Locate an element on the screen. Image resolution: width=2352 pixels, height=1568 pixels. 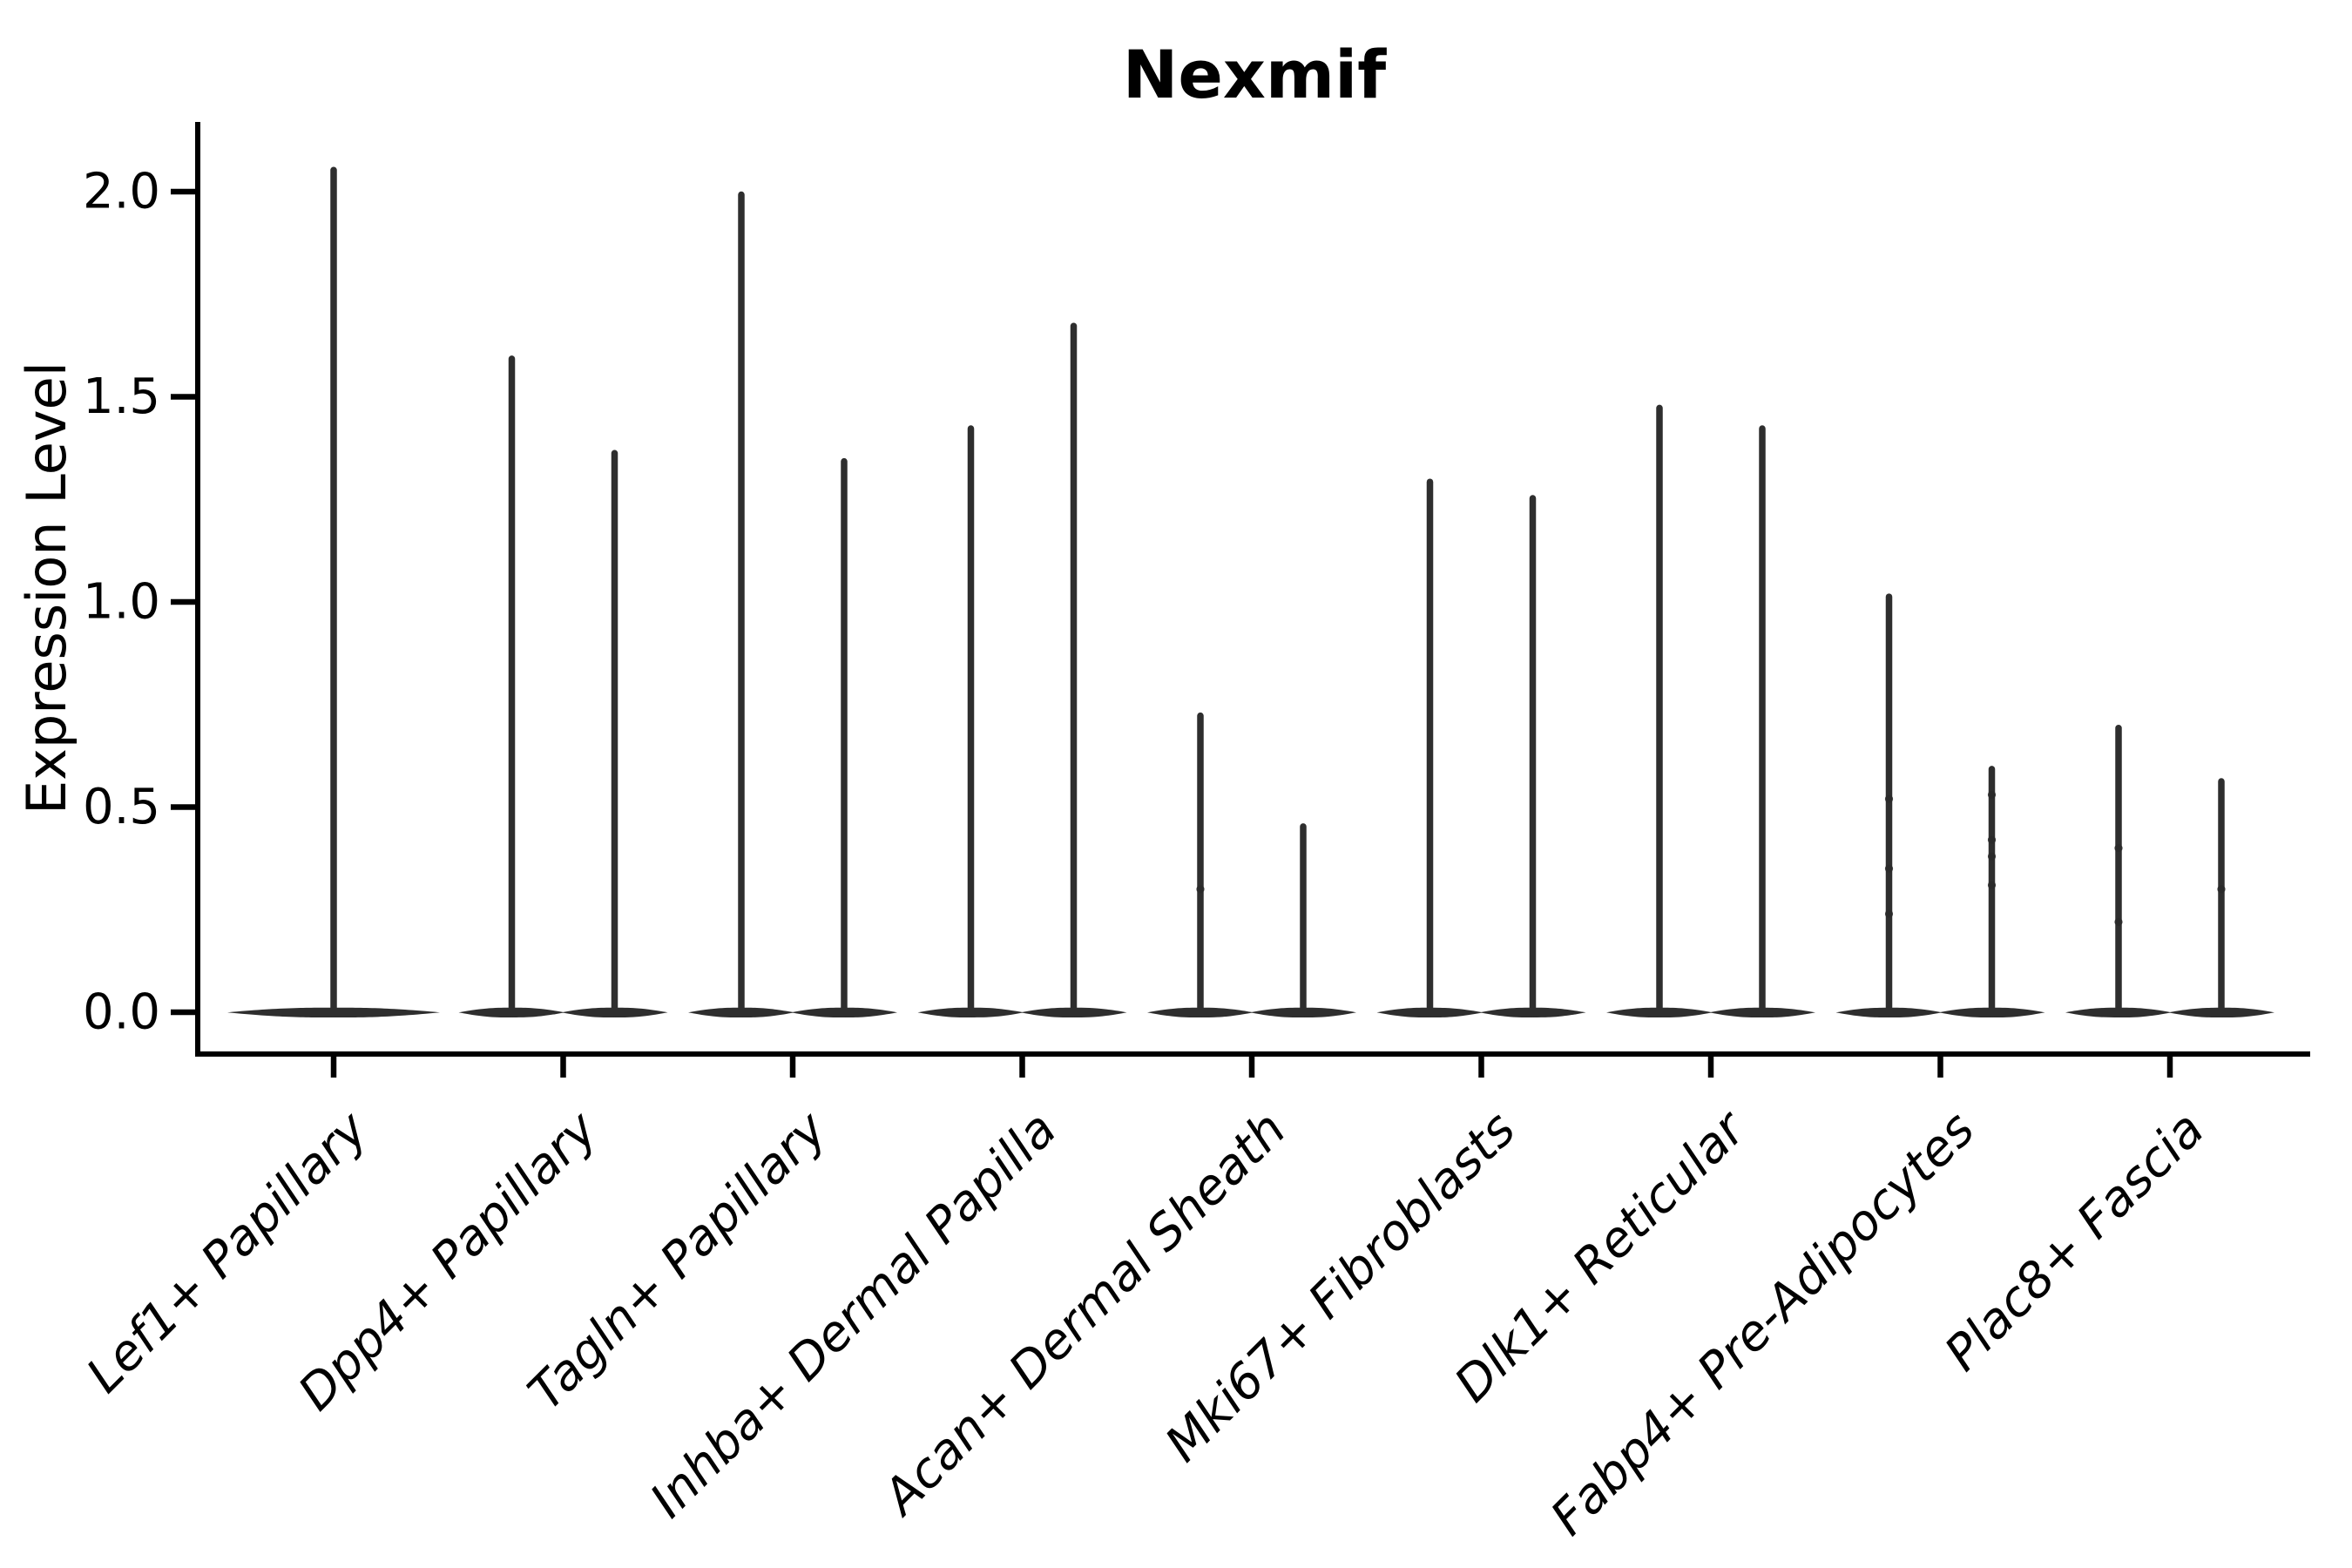
y-axis: 0.0 0.5 1.0 1.5 2.0 is located at coordinates (140, 603).